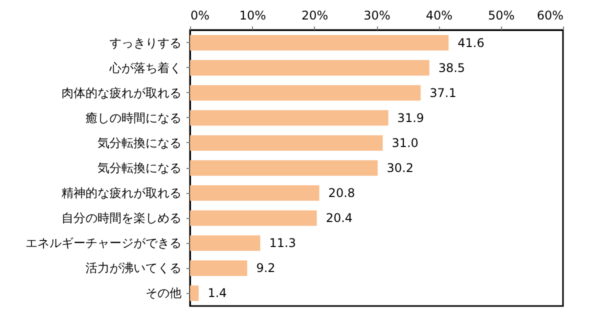 The width and height of the screenshot is (609, 320). What do you see at coordinates (122, 193) in the screenshot?
I see `y-tick-label: 精神的な疲れが取れる` at bounding box center [122, 193].